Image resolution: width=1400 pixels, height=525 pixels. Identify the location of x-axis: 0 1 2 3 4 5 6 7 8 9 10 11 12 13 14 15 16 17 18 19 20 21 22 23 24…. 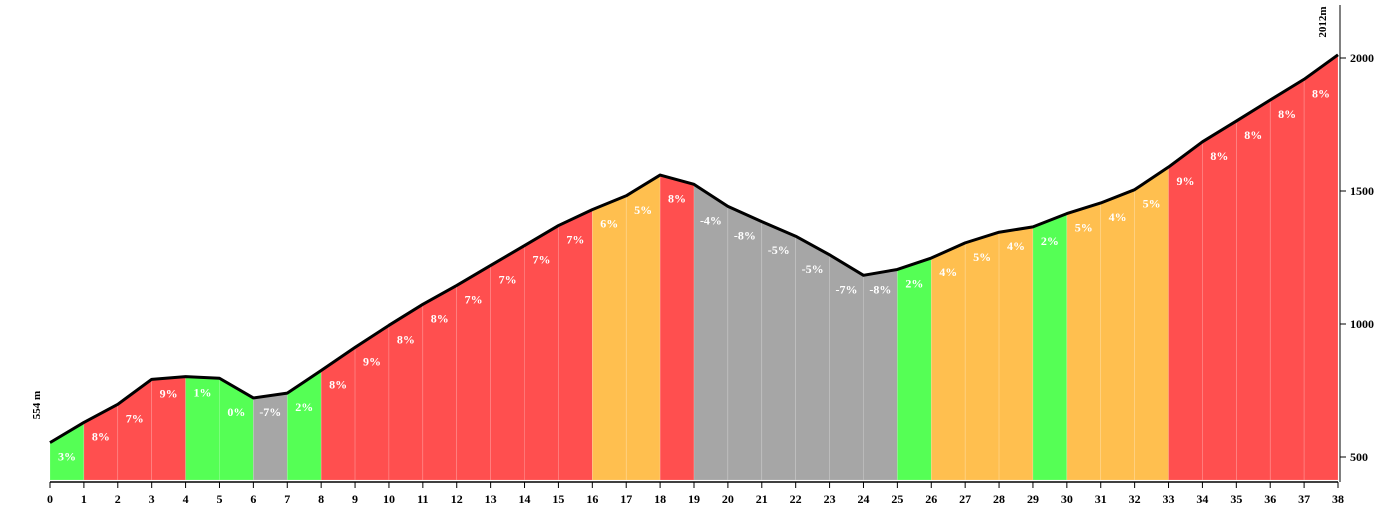
(695, 493).